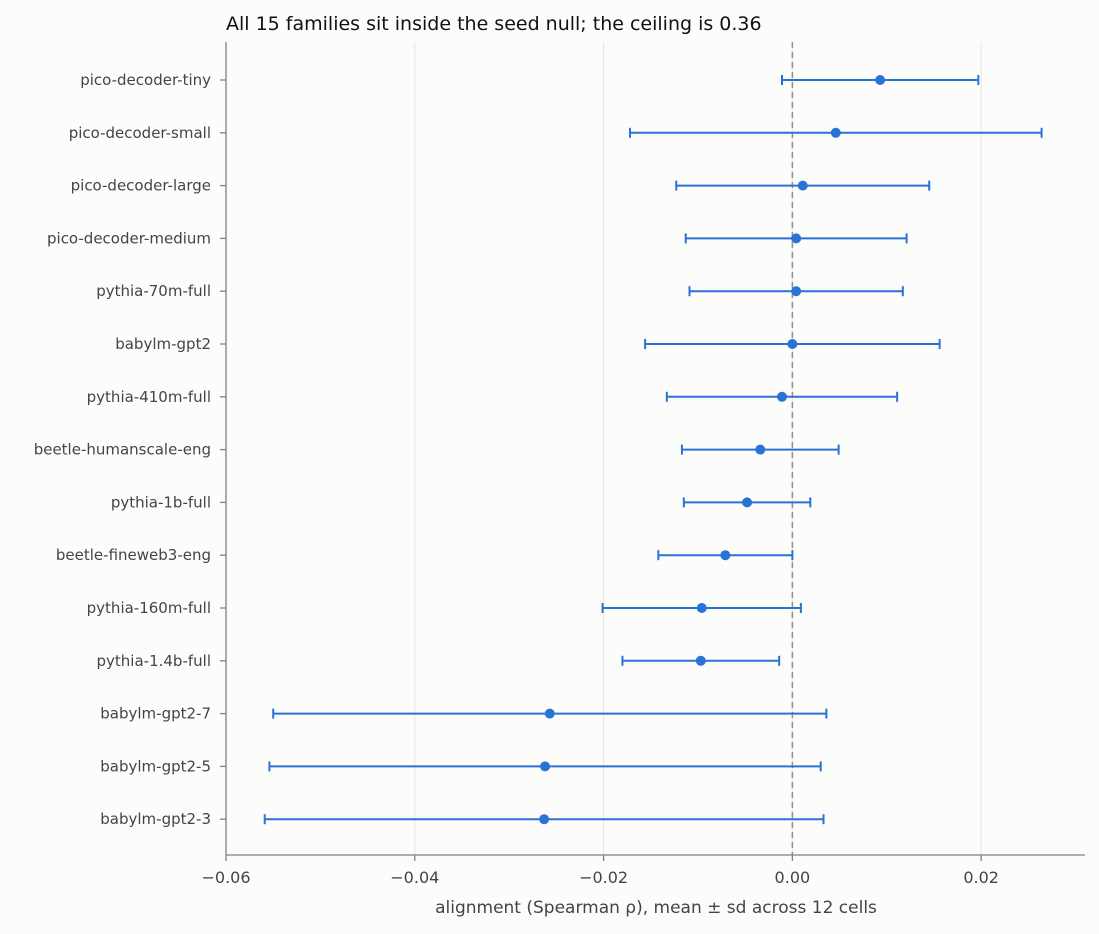 Image resolution: width=1099 pixels, height=934 pixels. I want to click on x-tick-label: −0.02, so click(603, 877).